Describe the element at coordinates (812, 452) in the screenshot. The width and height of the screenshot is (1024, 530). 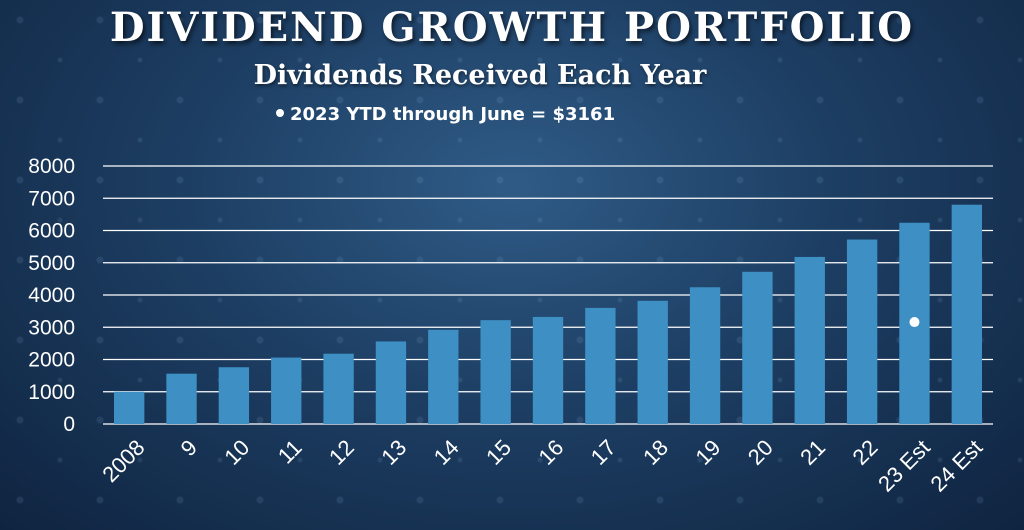
I see `x-tick-label: 21` at that location.